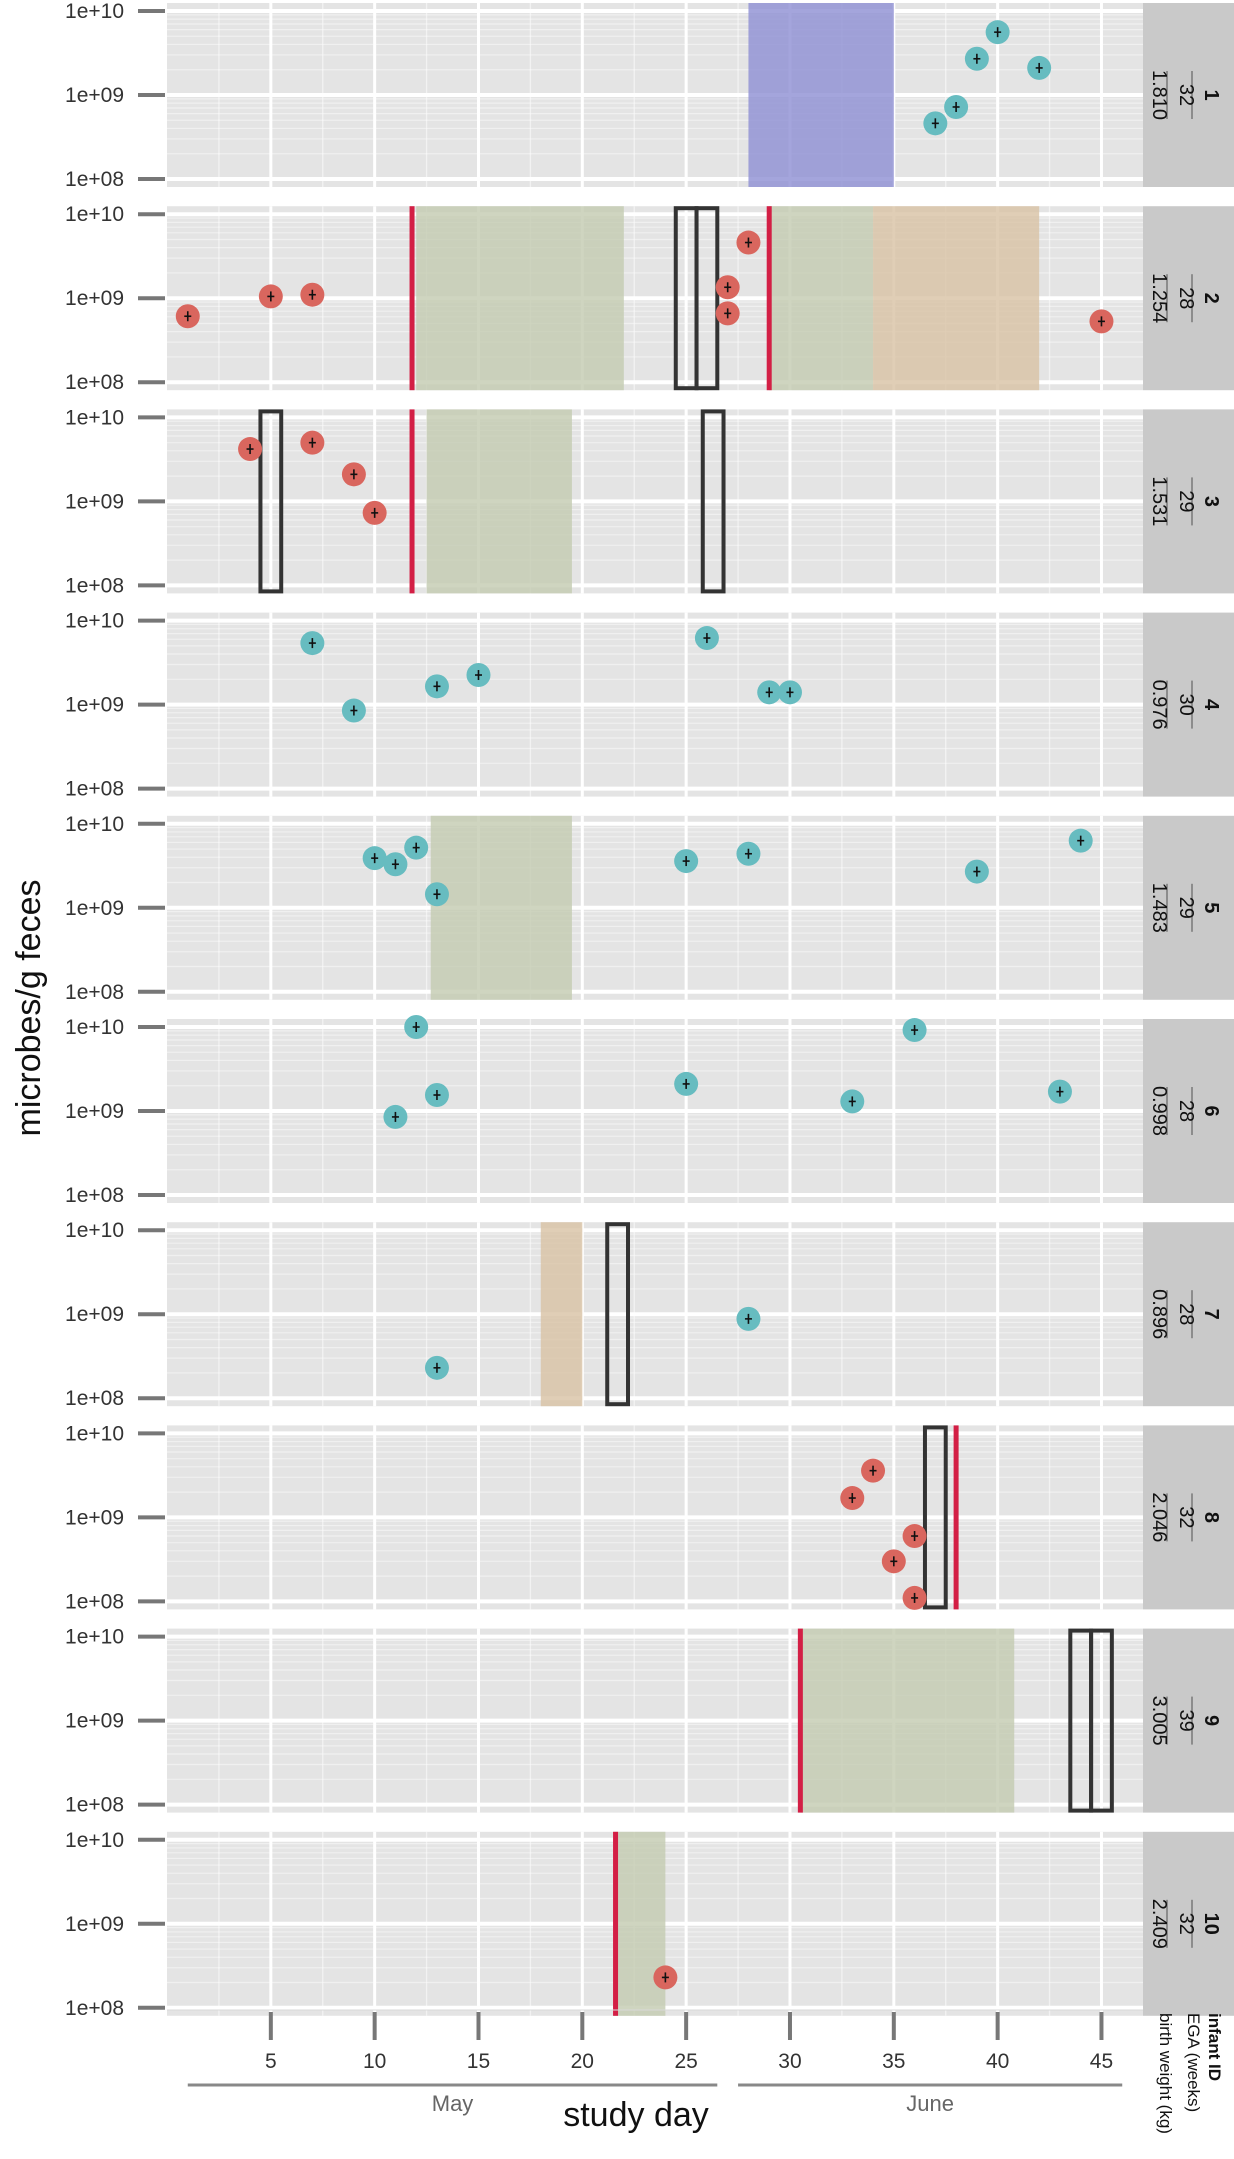  I want to click on strip-birth-weight: 0.998, so click(1159, 1111).